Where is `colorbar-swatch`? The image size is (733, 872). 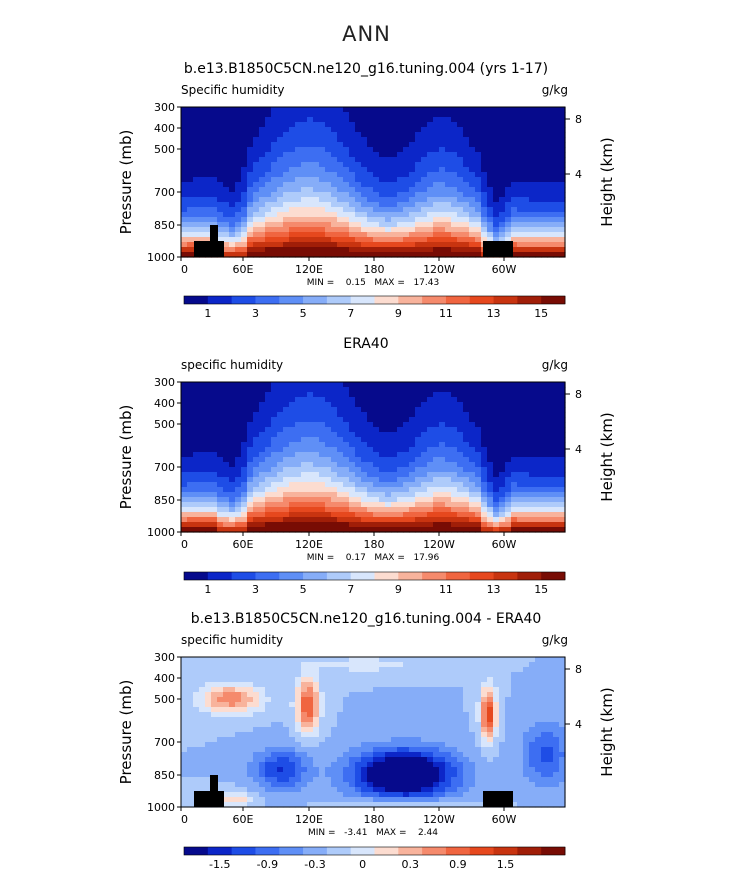
colorbar-swatch is located at coordinates (362, 300).